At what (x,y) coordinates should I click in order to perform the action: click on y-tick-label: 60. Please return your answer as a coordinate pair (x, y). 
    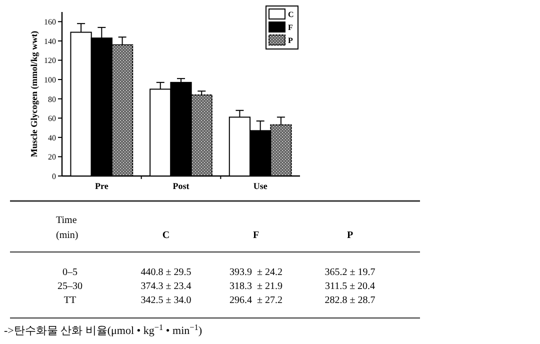
    Looking at the image, I should click on (52, 119).